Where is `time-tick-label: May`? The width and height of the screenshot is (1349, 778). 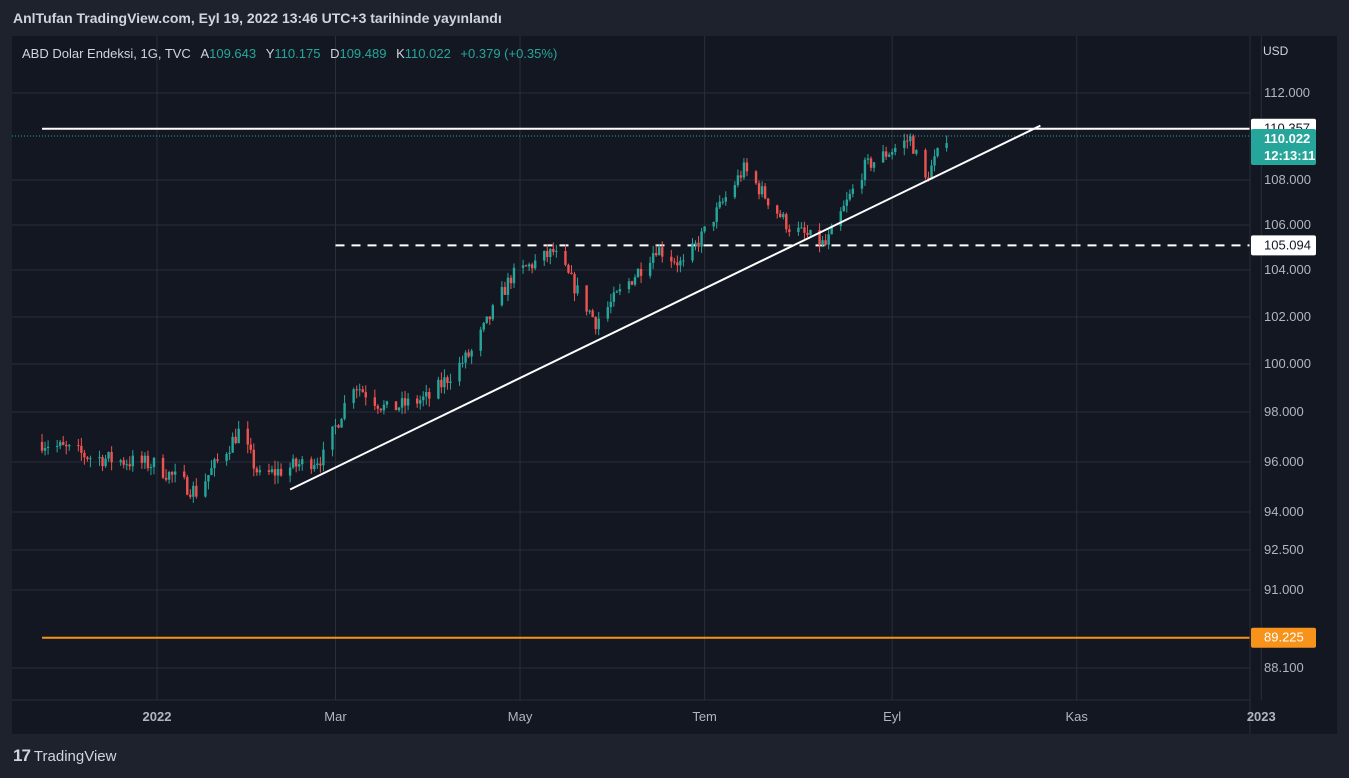
time-tick-label: May is located at coordinates (520, 716).